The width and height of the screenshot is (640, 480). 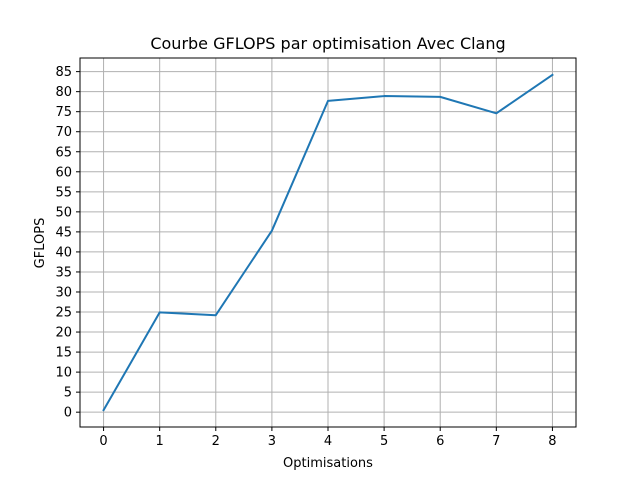 I want to click on y-tick-label: 0, so click(x=68, y=413).